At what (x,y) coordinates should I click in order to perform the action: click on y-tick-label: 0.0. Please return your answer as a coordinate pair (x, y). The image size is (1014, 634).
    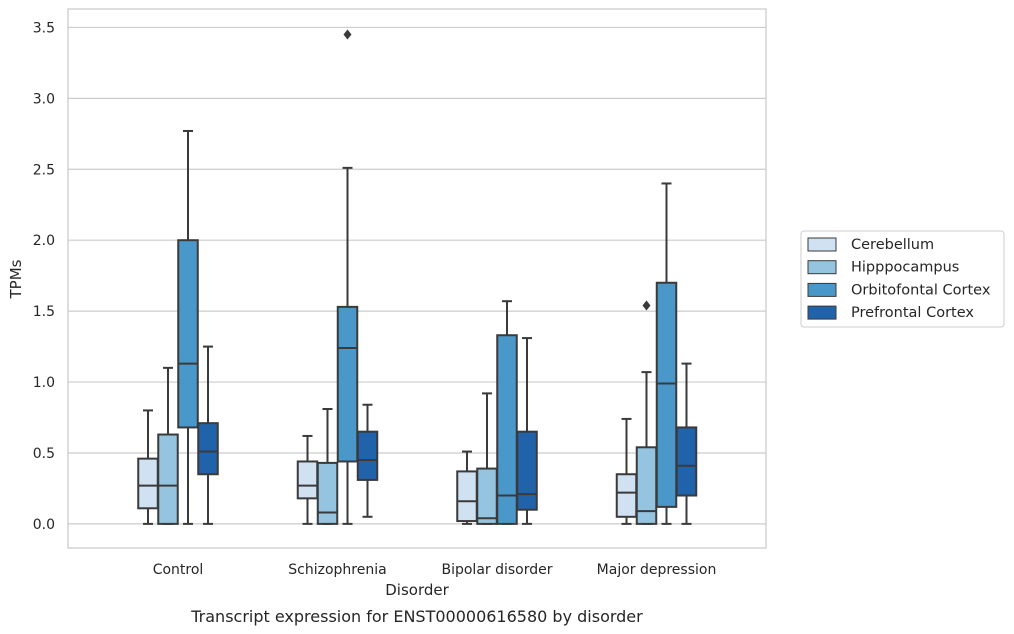
    Looking at the image, I should click on (44, 525).